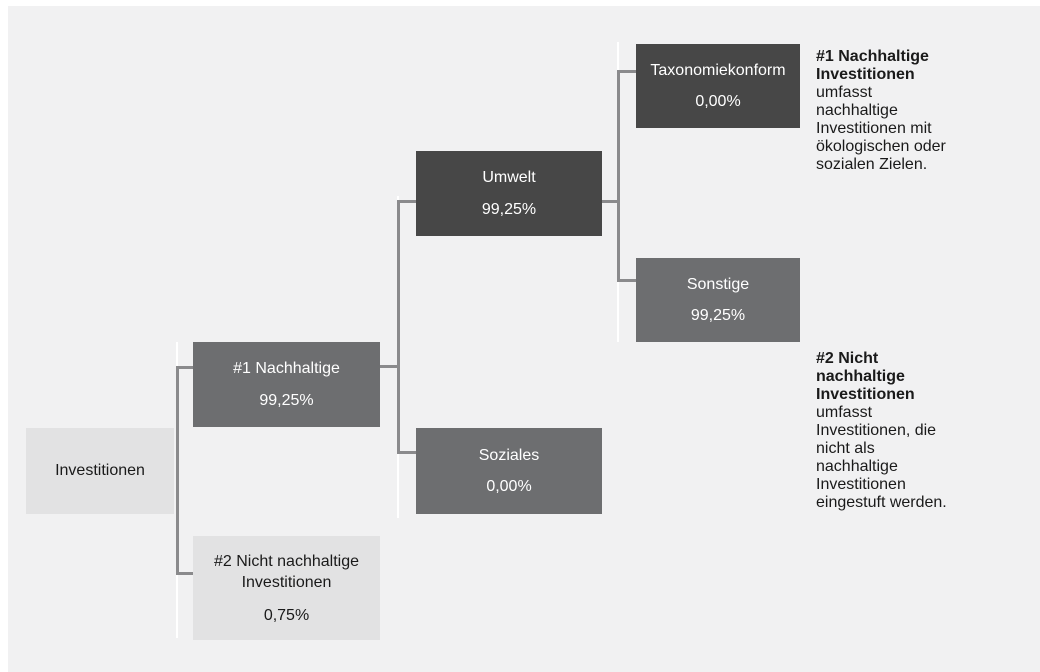  Describe the element at coordinates (509, 486) in the screenshot. I see `social-value: 0,00%` at that location.